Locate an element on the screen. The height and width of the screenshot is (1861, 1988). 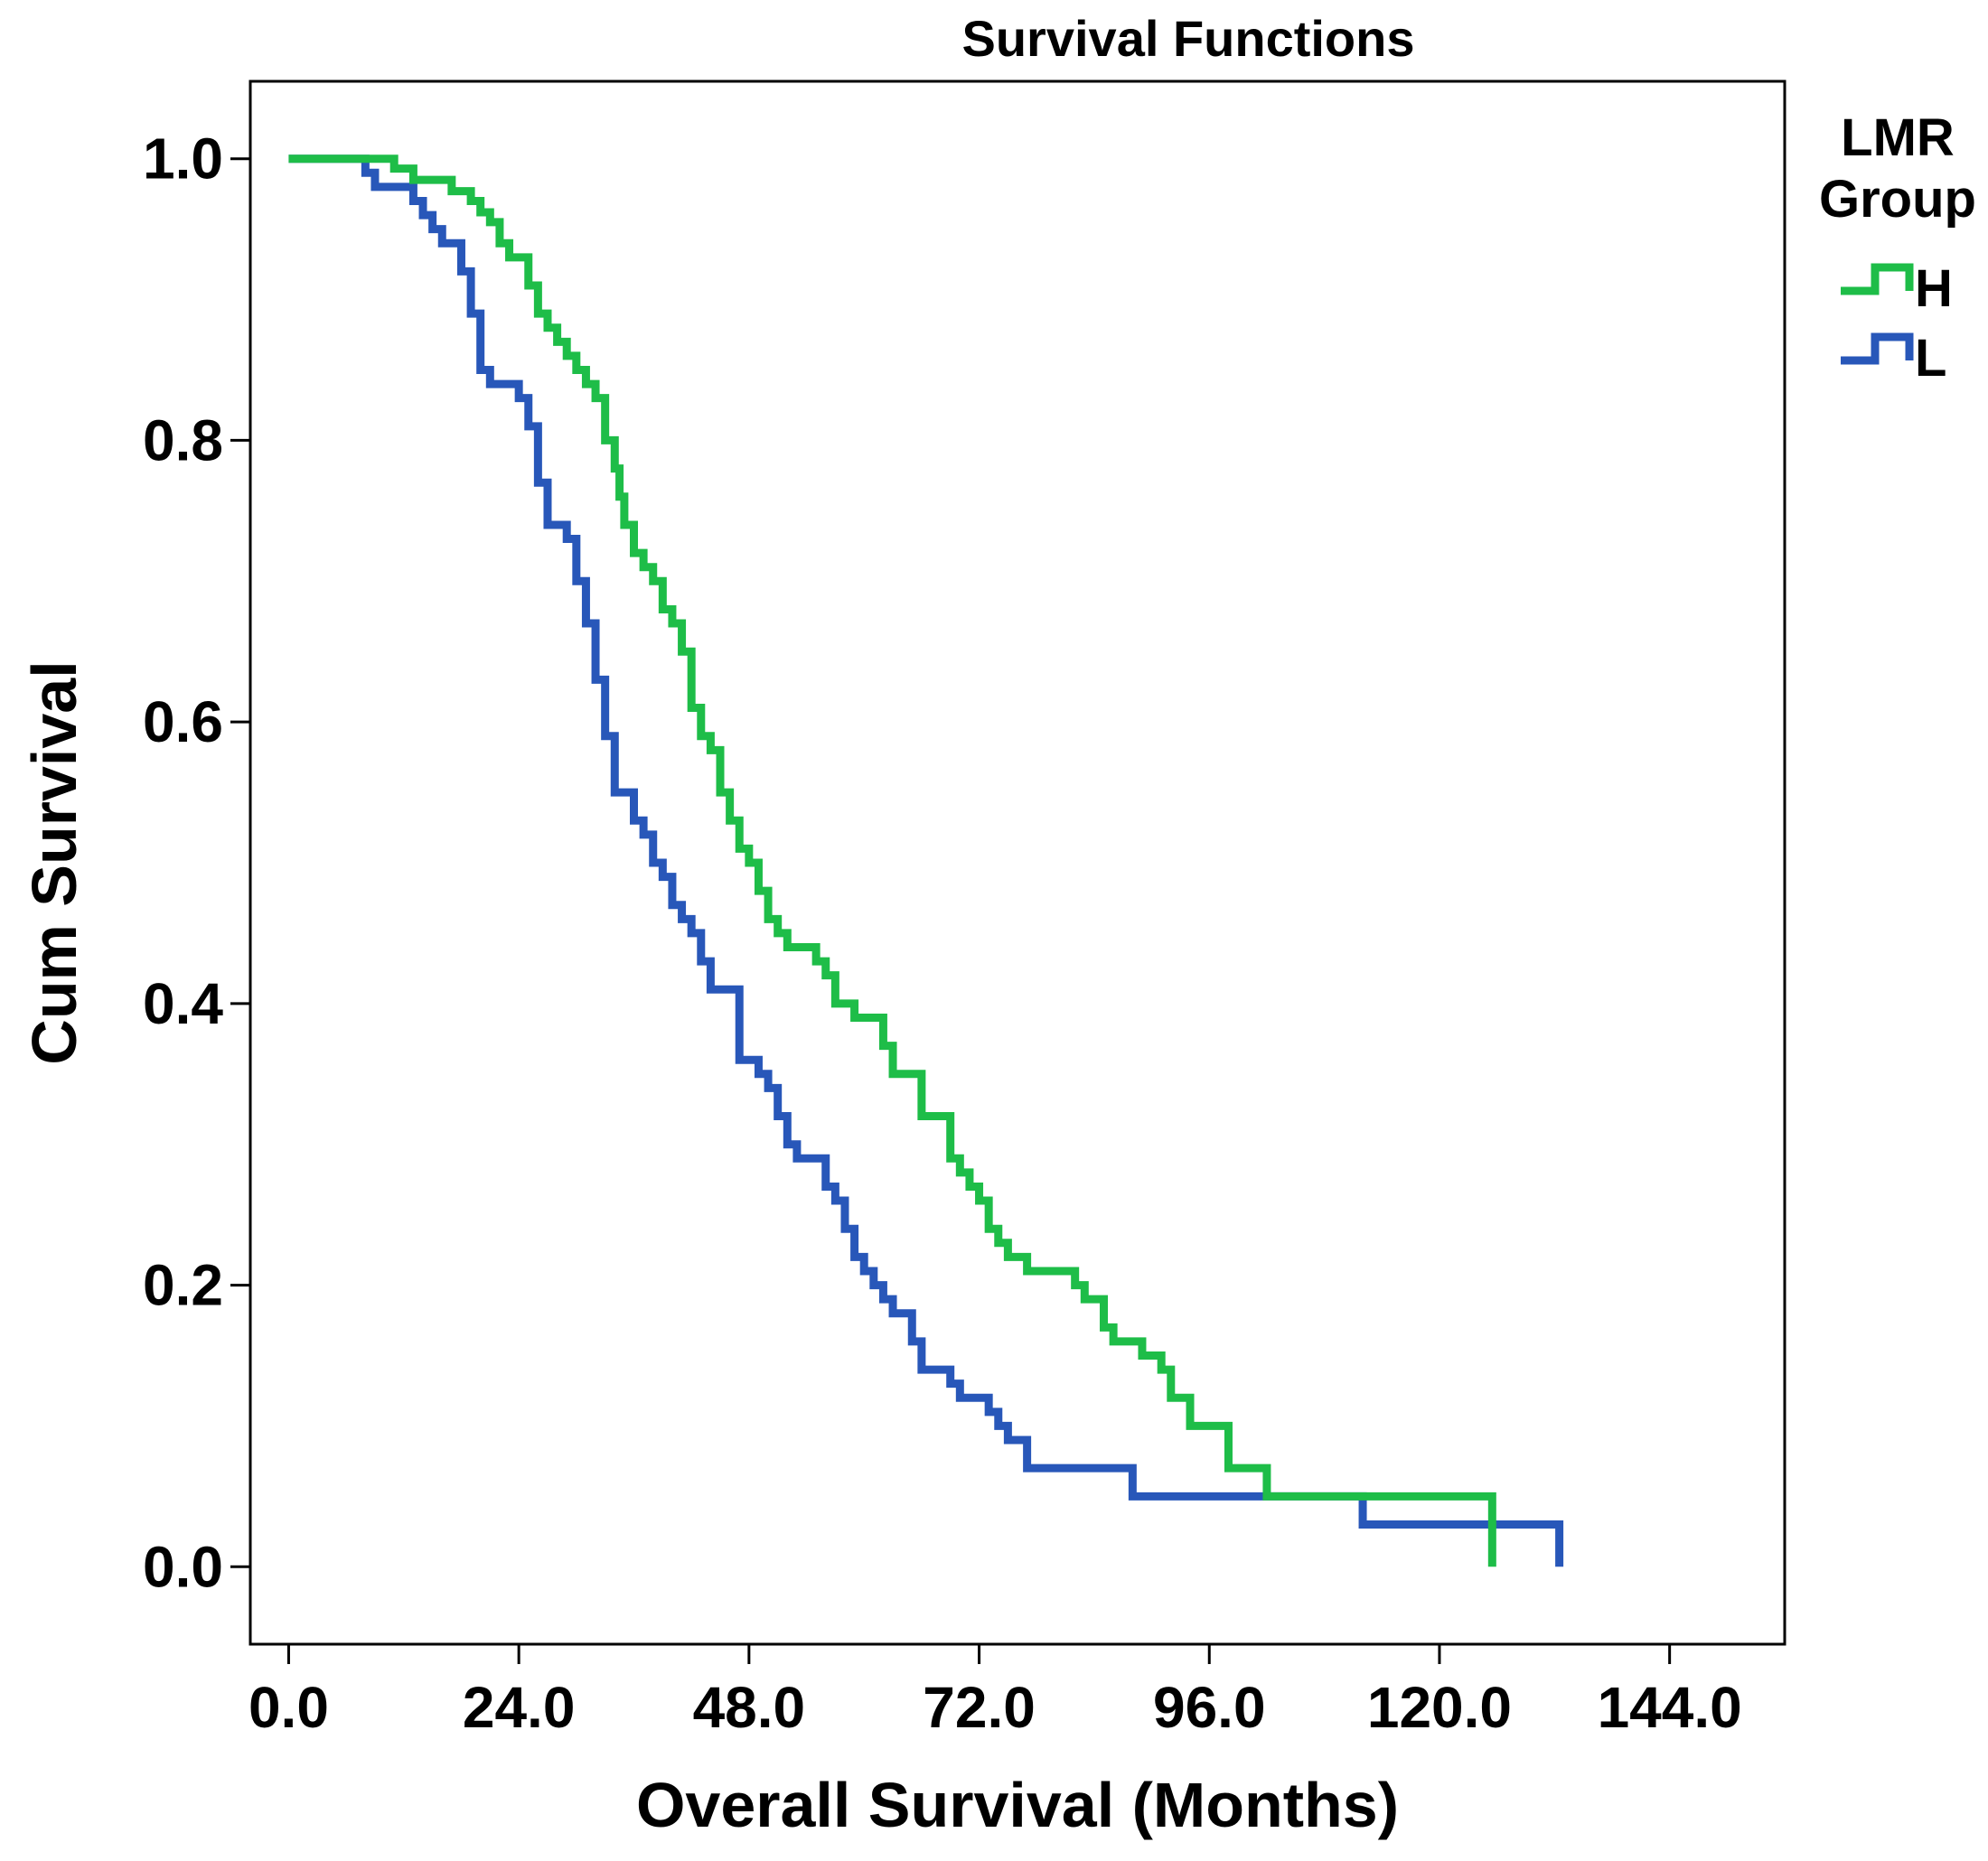
y-axis: 0.0 0.2 0.4 0.6 0.8 1.0 is located at coordinates (196, 862).